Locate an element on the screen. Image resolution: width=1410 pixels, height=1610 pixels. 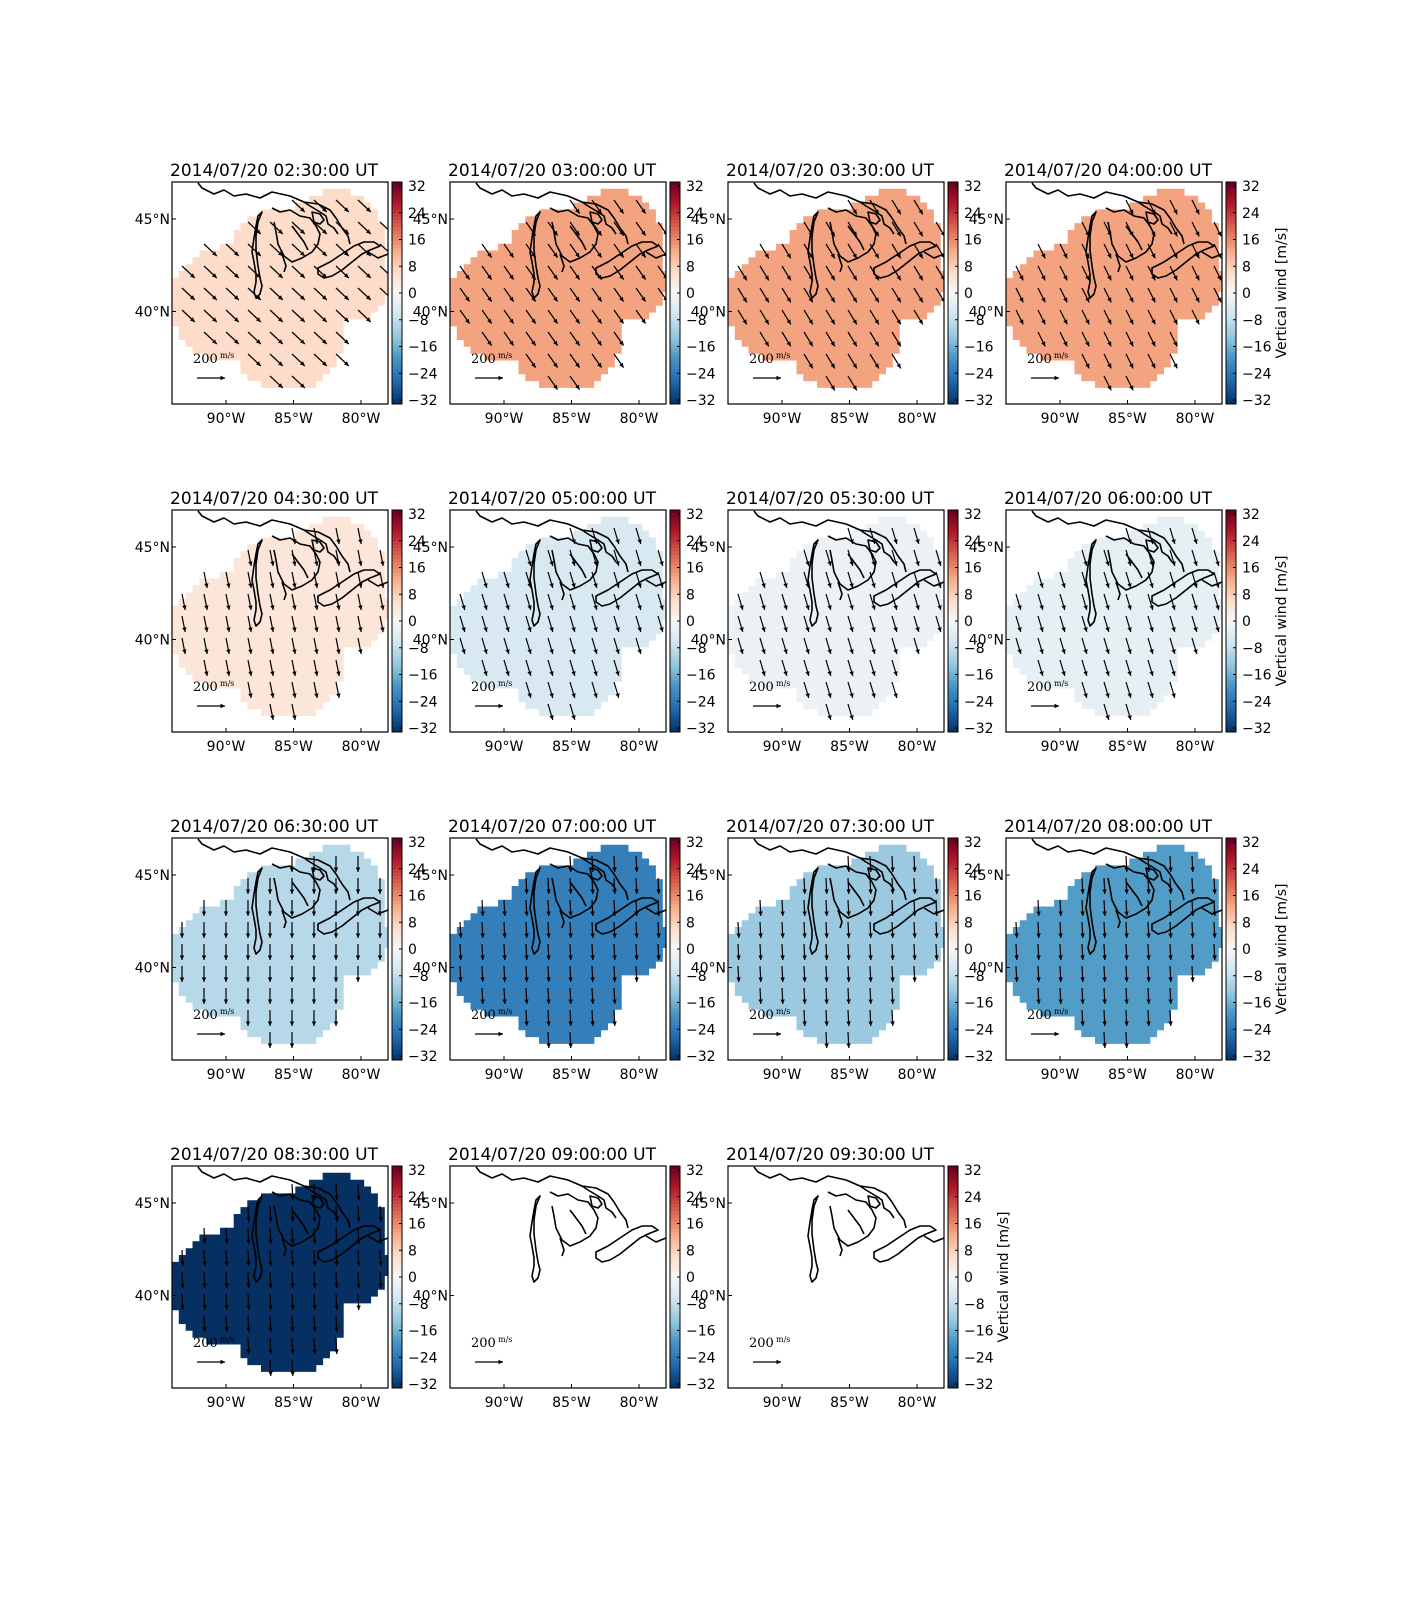
y-tick-label: 45°N is located at coordinates (152, 1204).